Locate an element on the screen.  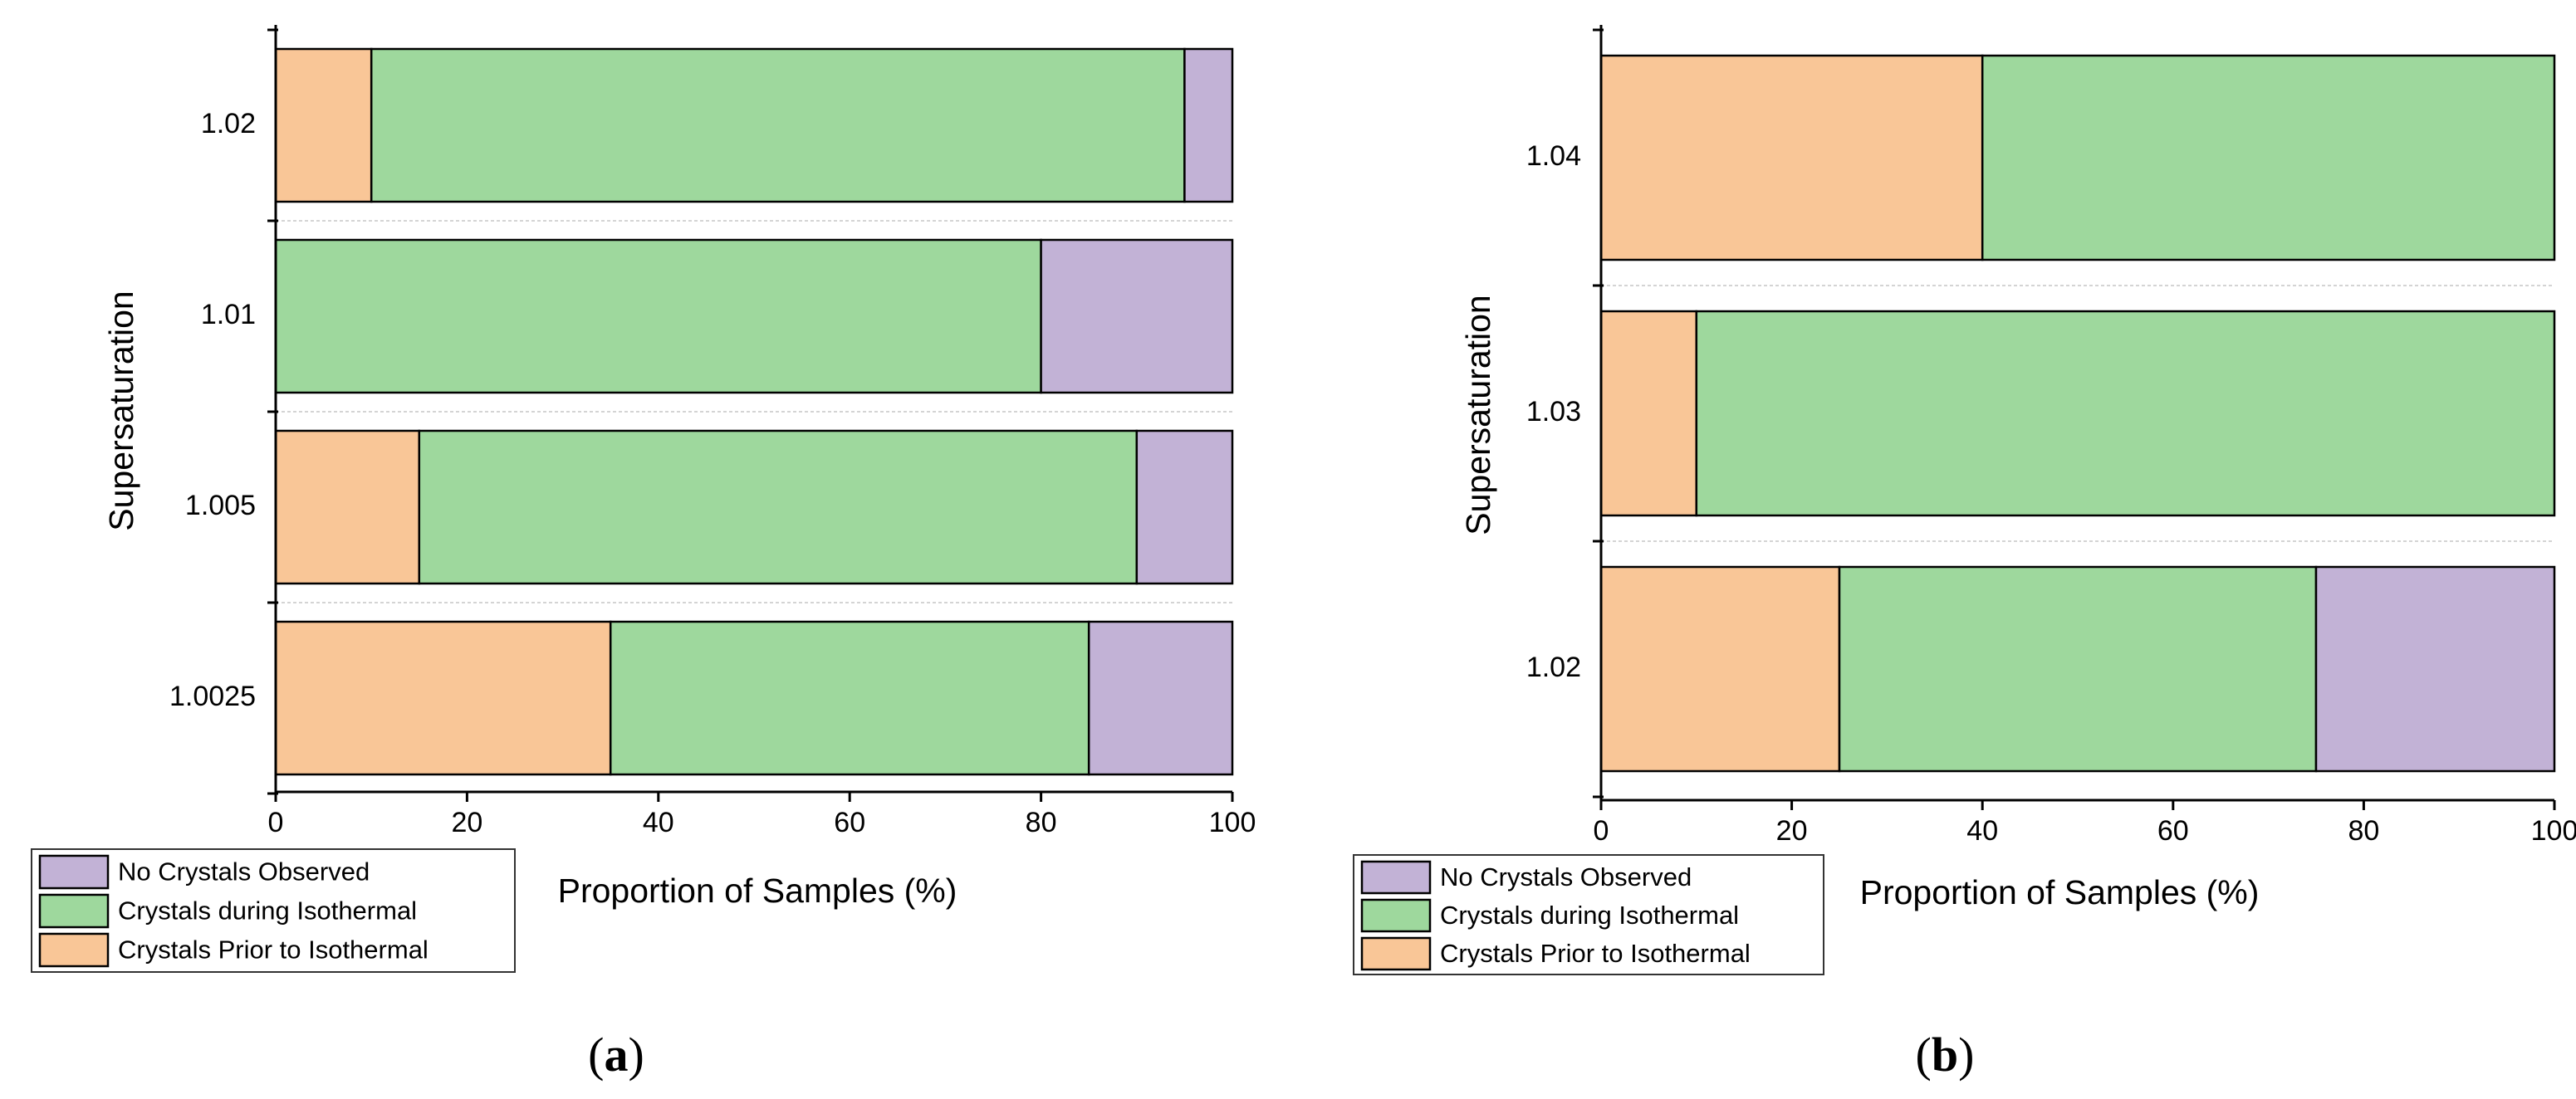
bar-segment-prior-1.0025 is located at coordinates (443, 698).